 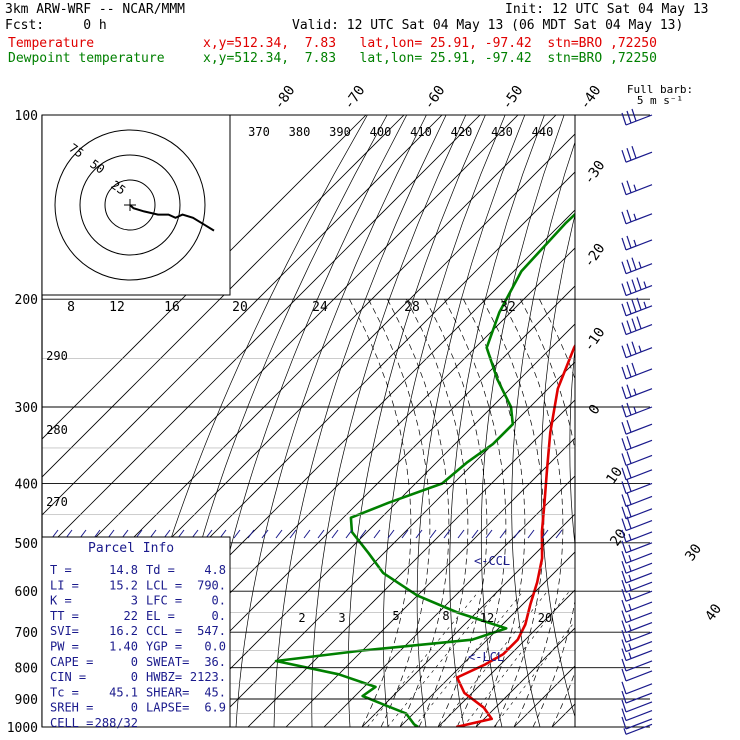 I want to click on barb-scale-label: 5 m s⁻¹, so click(x=660, y=100).